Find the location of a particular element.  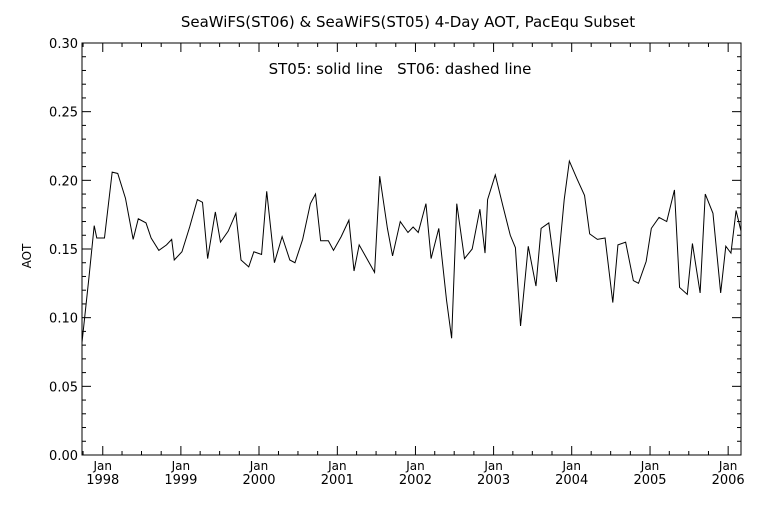

y-tick-label: 0.20 is located at coordinates (63, 181).